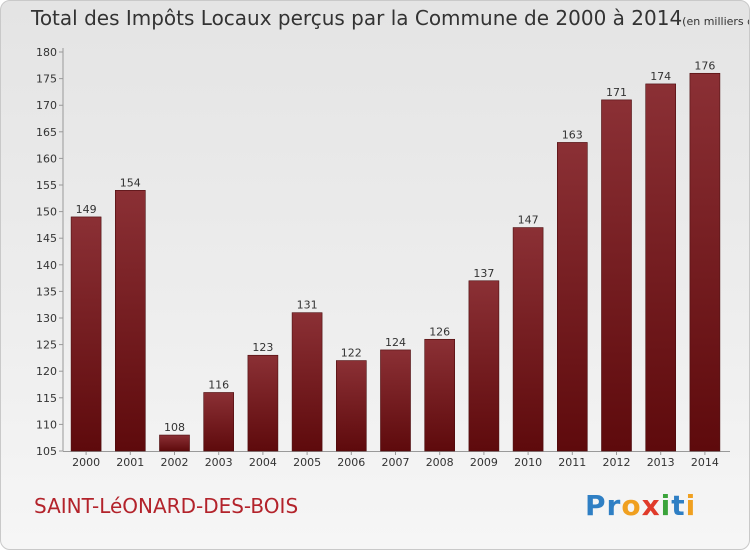 The height and width of the screenshot is (550, 750). Describe the element at coordinates (175, 462) in the screenshot. I see `x-tick-label: 2002` at that location.